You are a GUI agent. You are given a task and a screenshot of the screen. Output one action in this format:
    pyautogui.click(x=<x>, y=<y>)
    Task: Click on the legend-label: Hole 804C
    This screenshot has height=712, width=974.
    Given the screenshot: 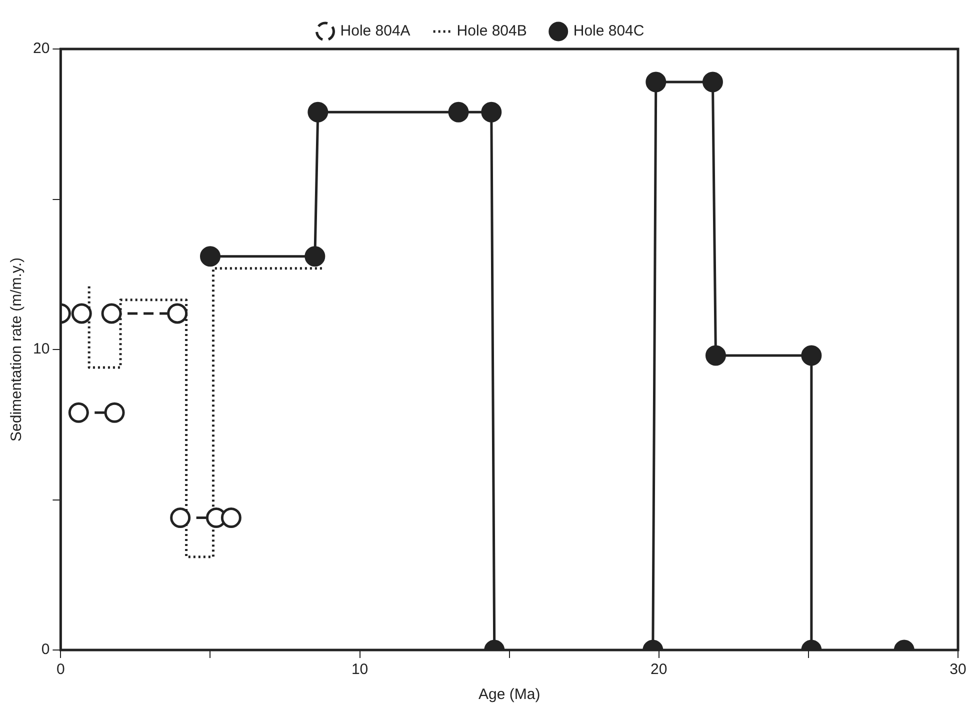 What is the action you would take?
    pyautogui.click(x=608, y=31)
    